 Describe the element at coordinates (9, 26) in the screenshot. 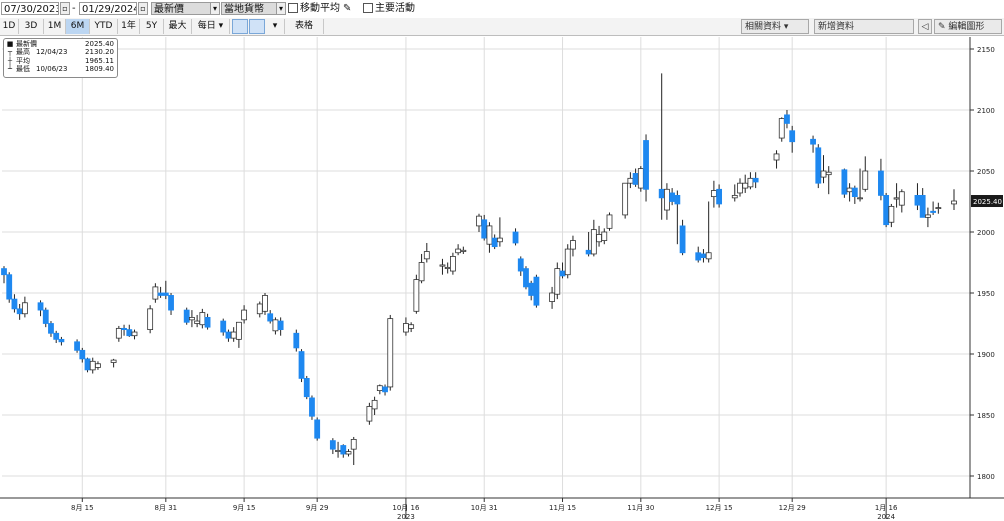

I see `range-button-1d: 1D` at that location.